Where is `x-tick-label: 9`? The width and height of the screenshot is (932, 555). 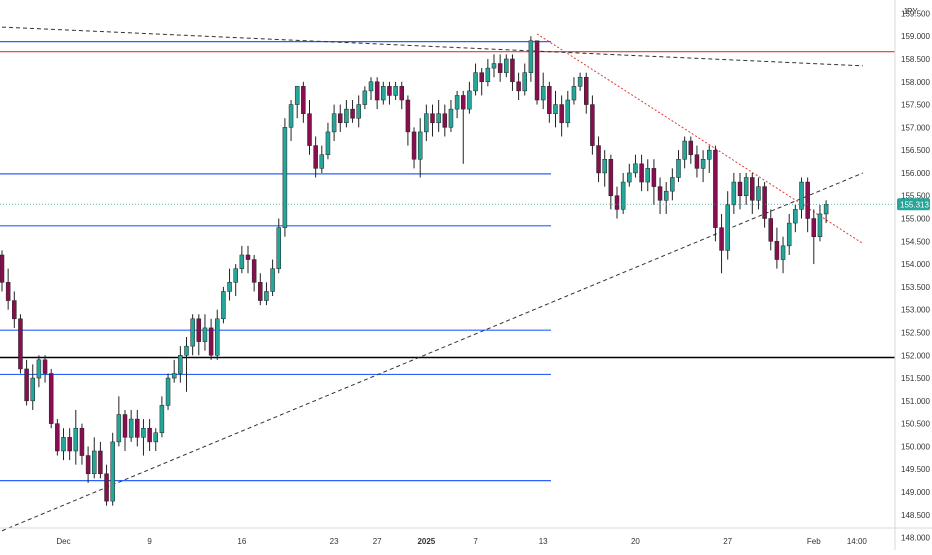 x-tick-label: 9 is located at coordinates (149, 541).